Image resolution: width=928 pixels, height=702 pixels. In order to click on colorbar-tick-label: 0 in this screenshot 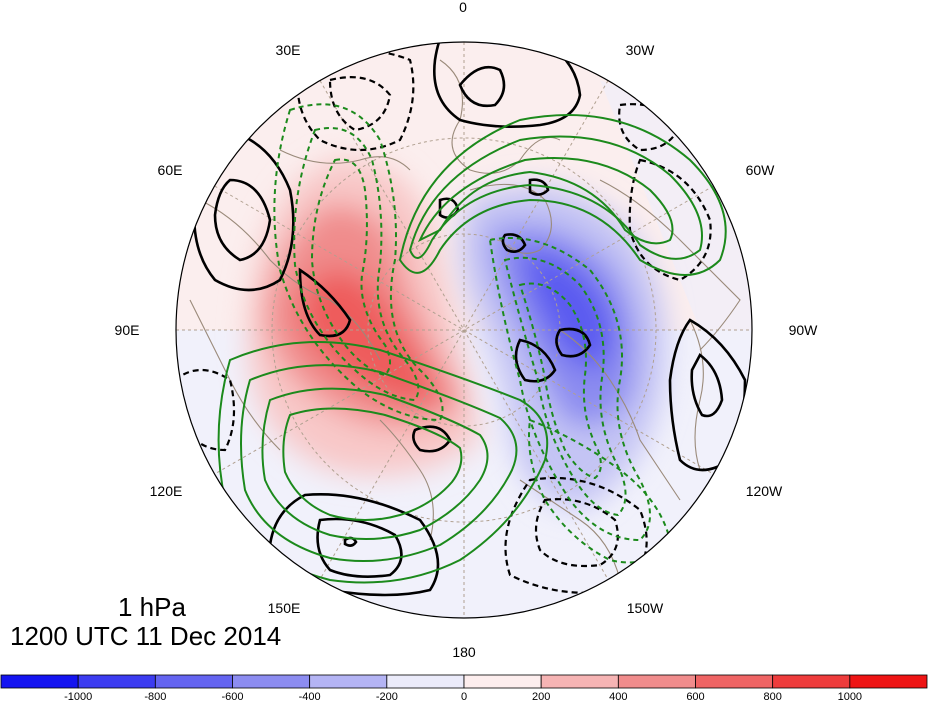, I will do `click(464, 696)`.